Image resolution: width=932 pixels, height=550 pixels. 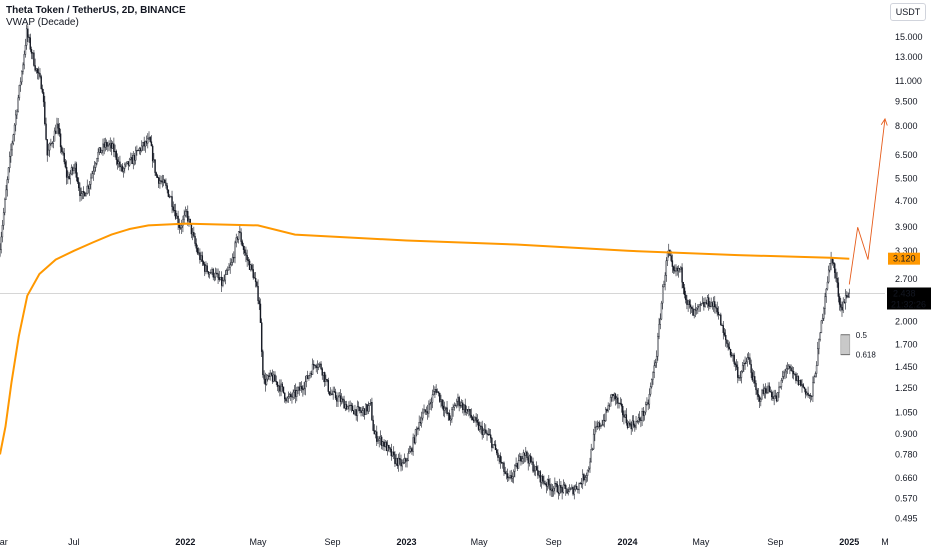 What do you see at coordinates (849, 542) in the screenshot?
I see `x-tick-label: 2025` at bounding box center [849, 542].